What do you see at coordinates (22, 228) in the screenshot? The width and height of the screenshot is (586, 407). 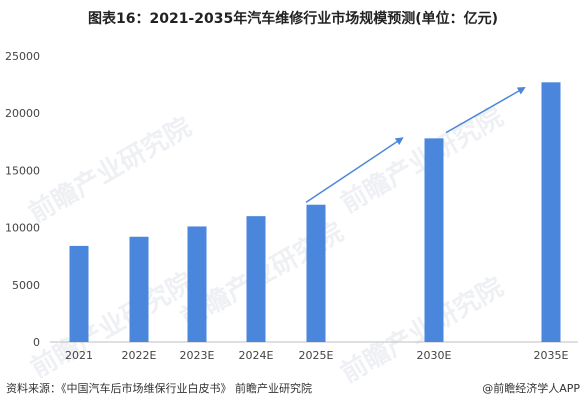 I see `y-tick-label: 10000` at bounding box center [22, 228].